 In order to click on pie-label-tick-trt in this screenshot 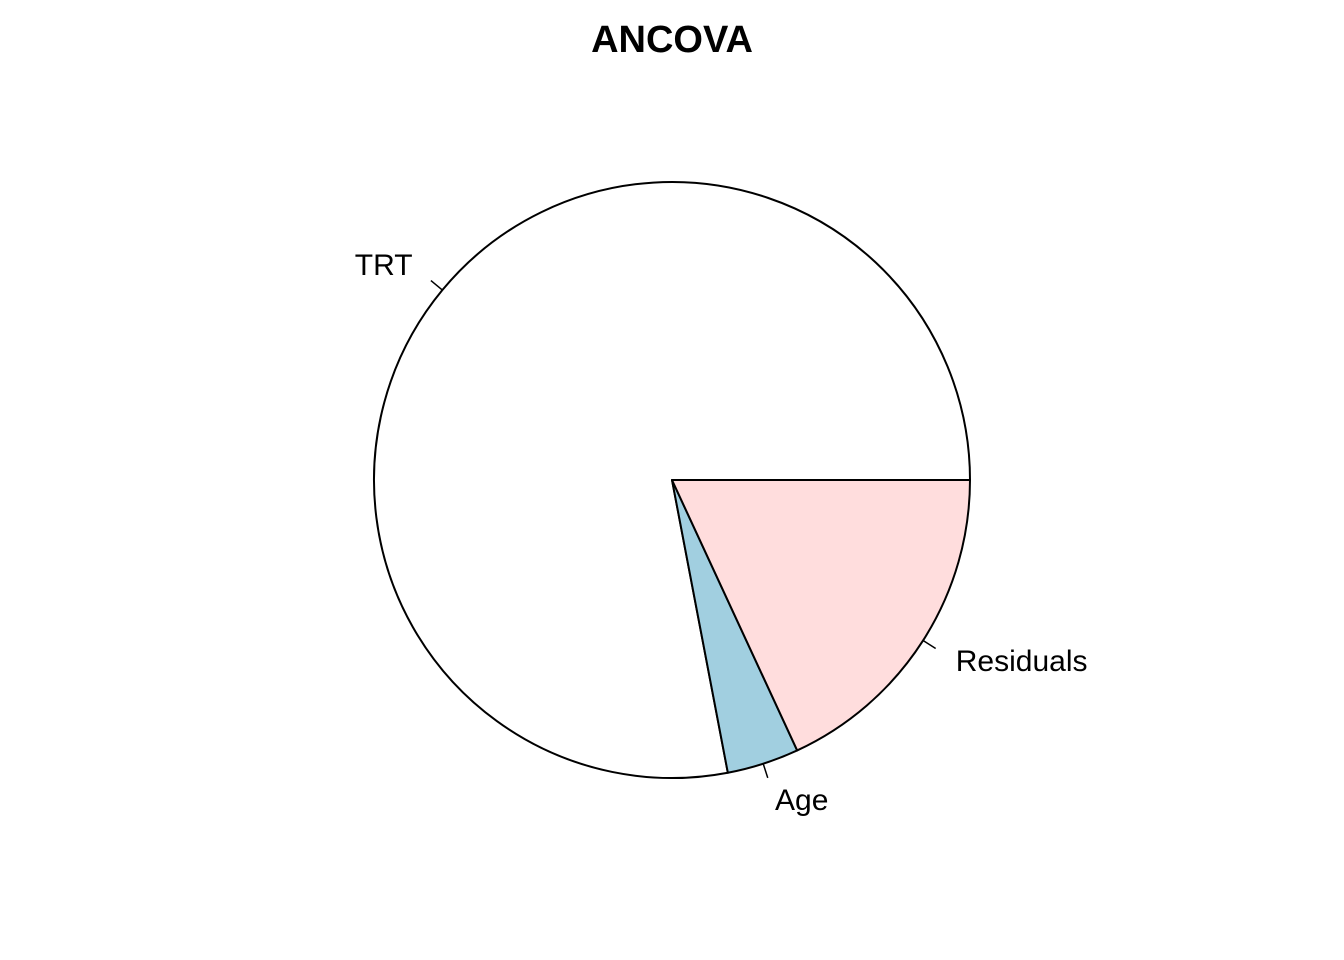, I will do `click(436, 285)`.